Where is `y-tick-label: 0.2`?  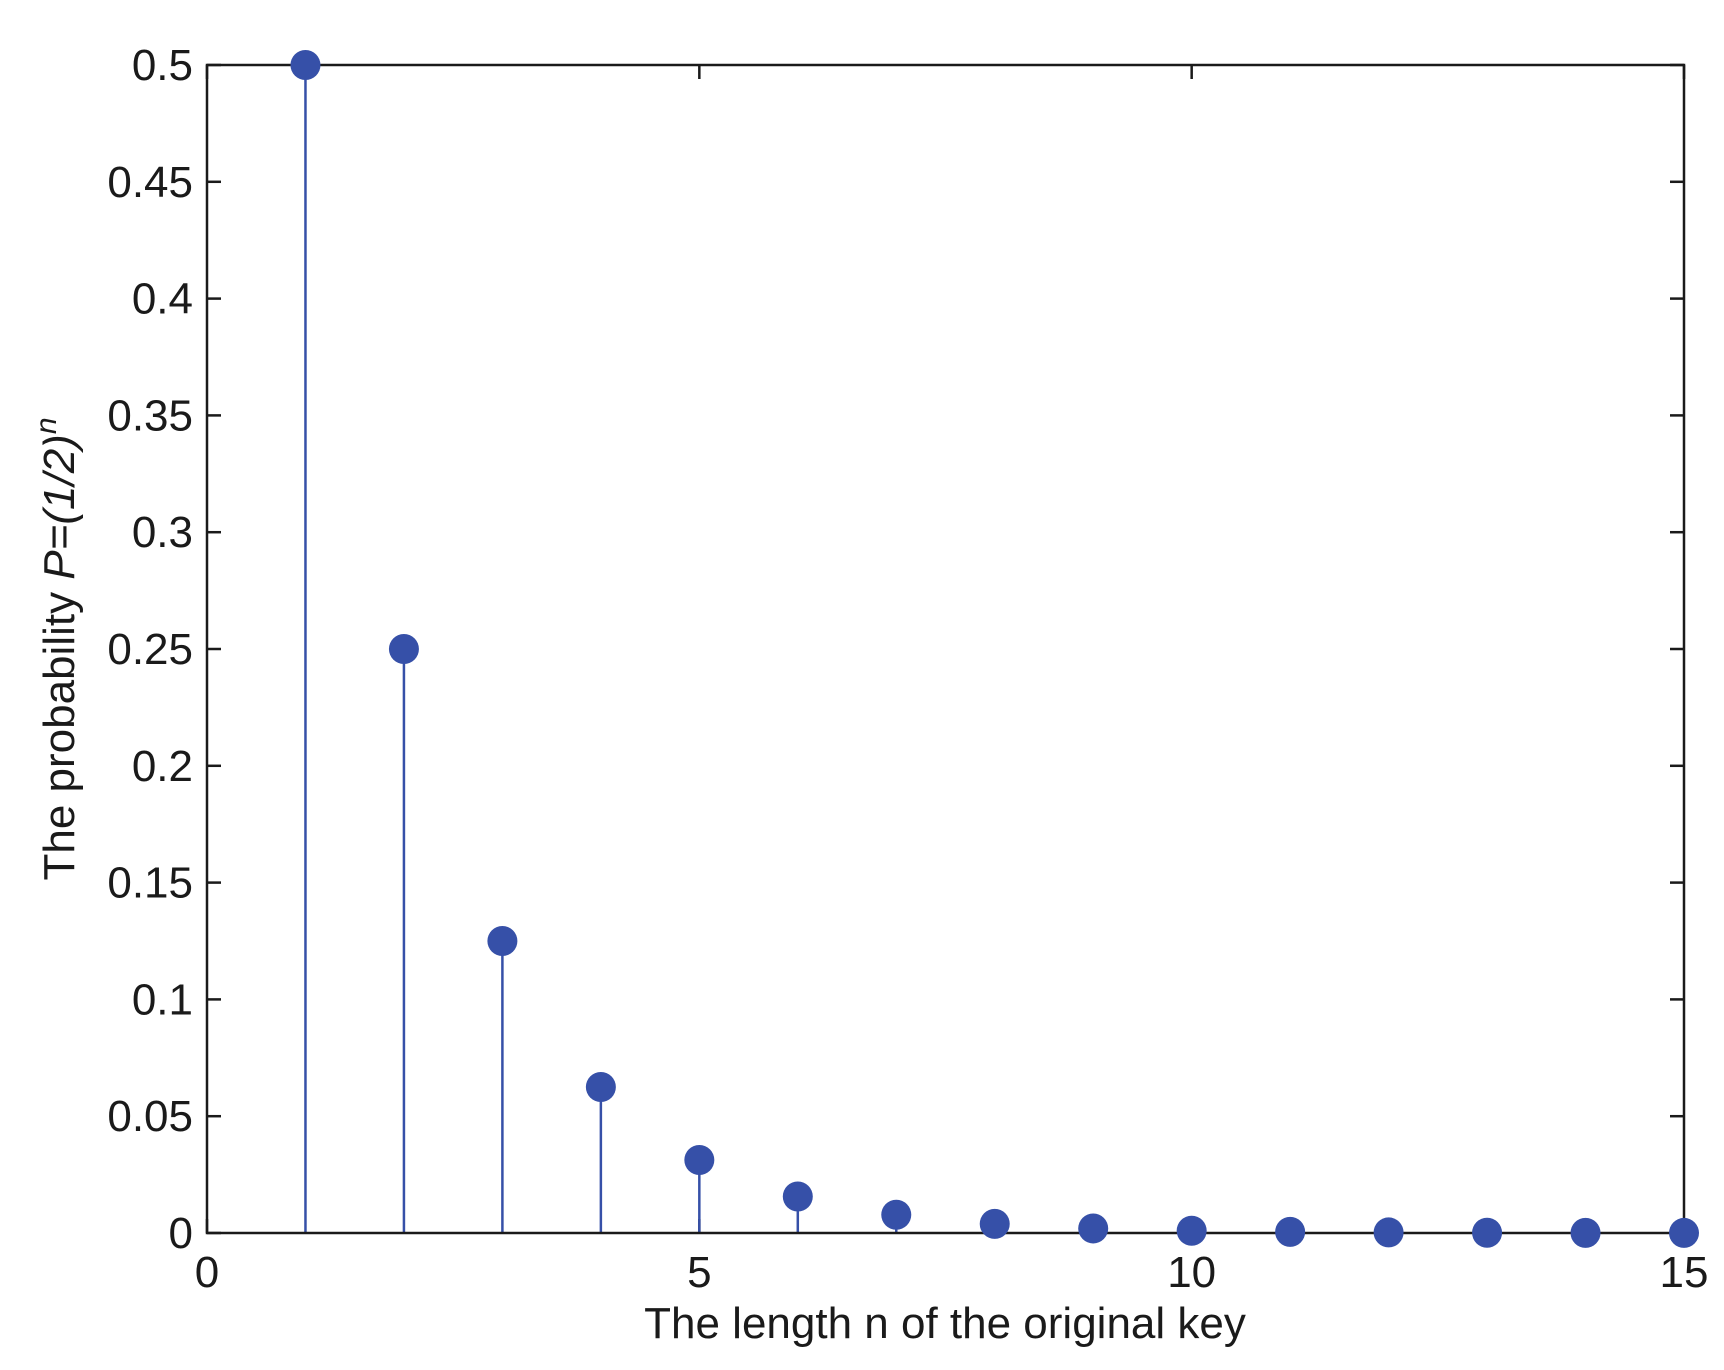 y-tick-label: 0.2 is located at coordinates (162, 766).